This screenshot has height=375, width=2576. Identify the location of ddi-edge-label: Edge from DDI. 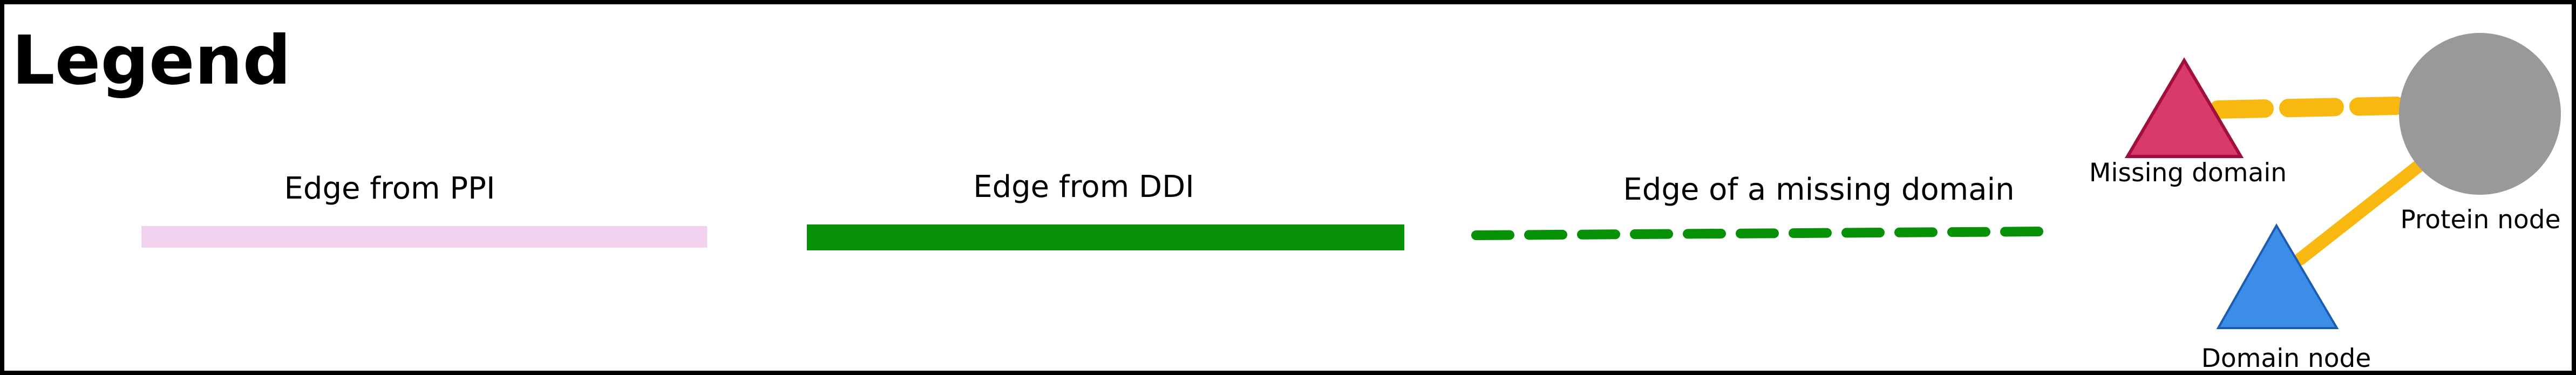
(1083, 186).